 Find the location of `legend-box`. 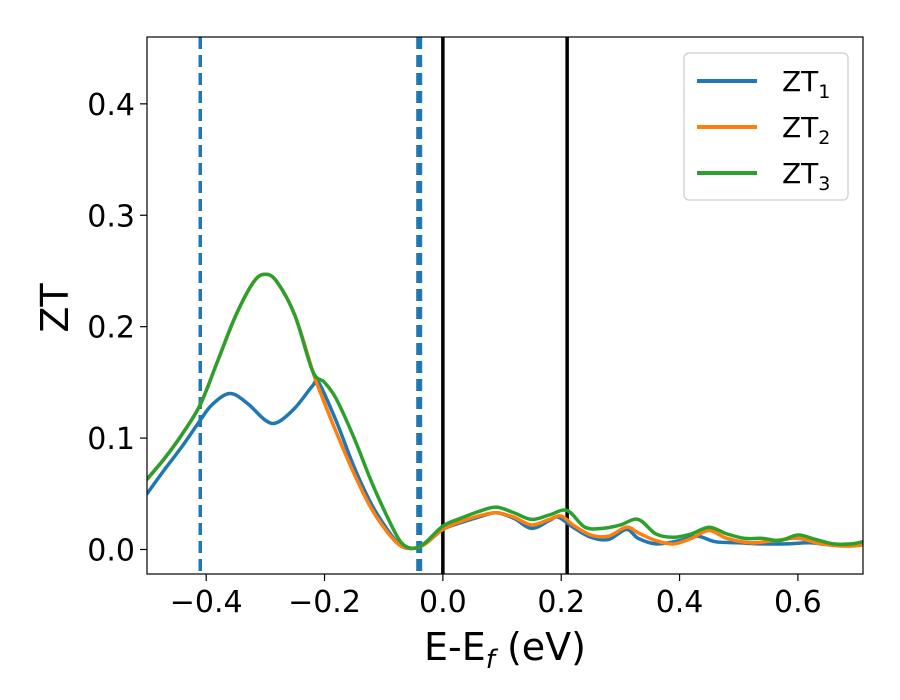

legend-box is located at coordinates (766, 126).